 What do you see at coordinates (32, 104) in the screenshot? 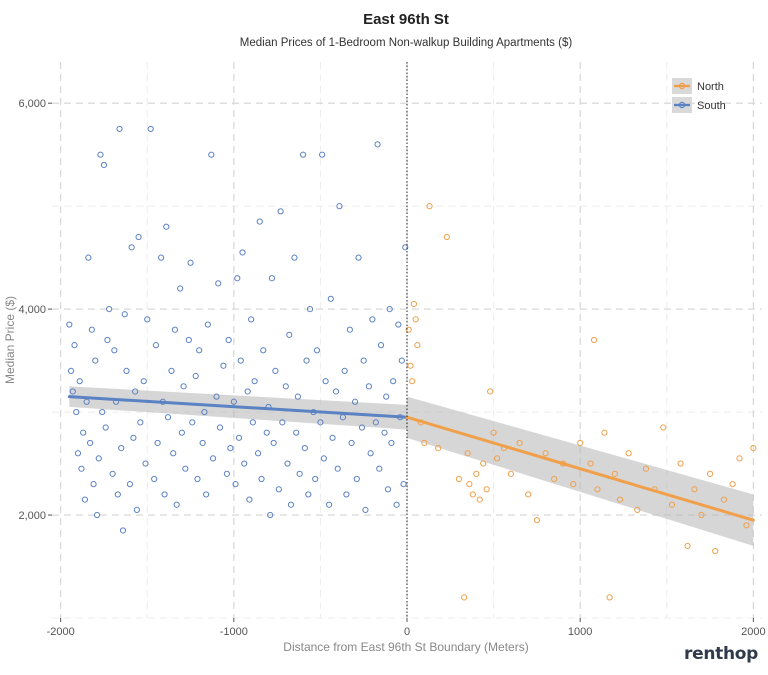
I see `y-tick-label: 6,000` at bounding box center [32, 104].